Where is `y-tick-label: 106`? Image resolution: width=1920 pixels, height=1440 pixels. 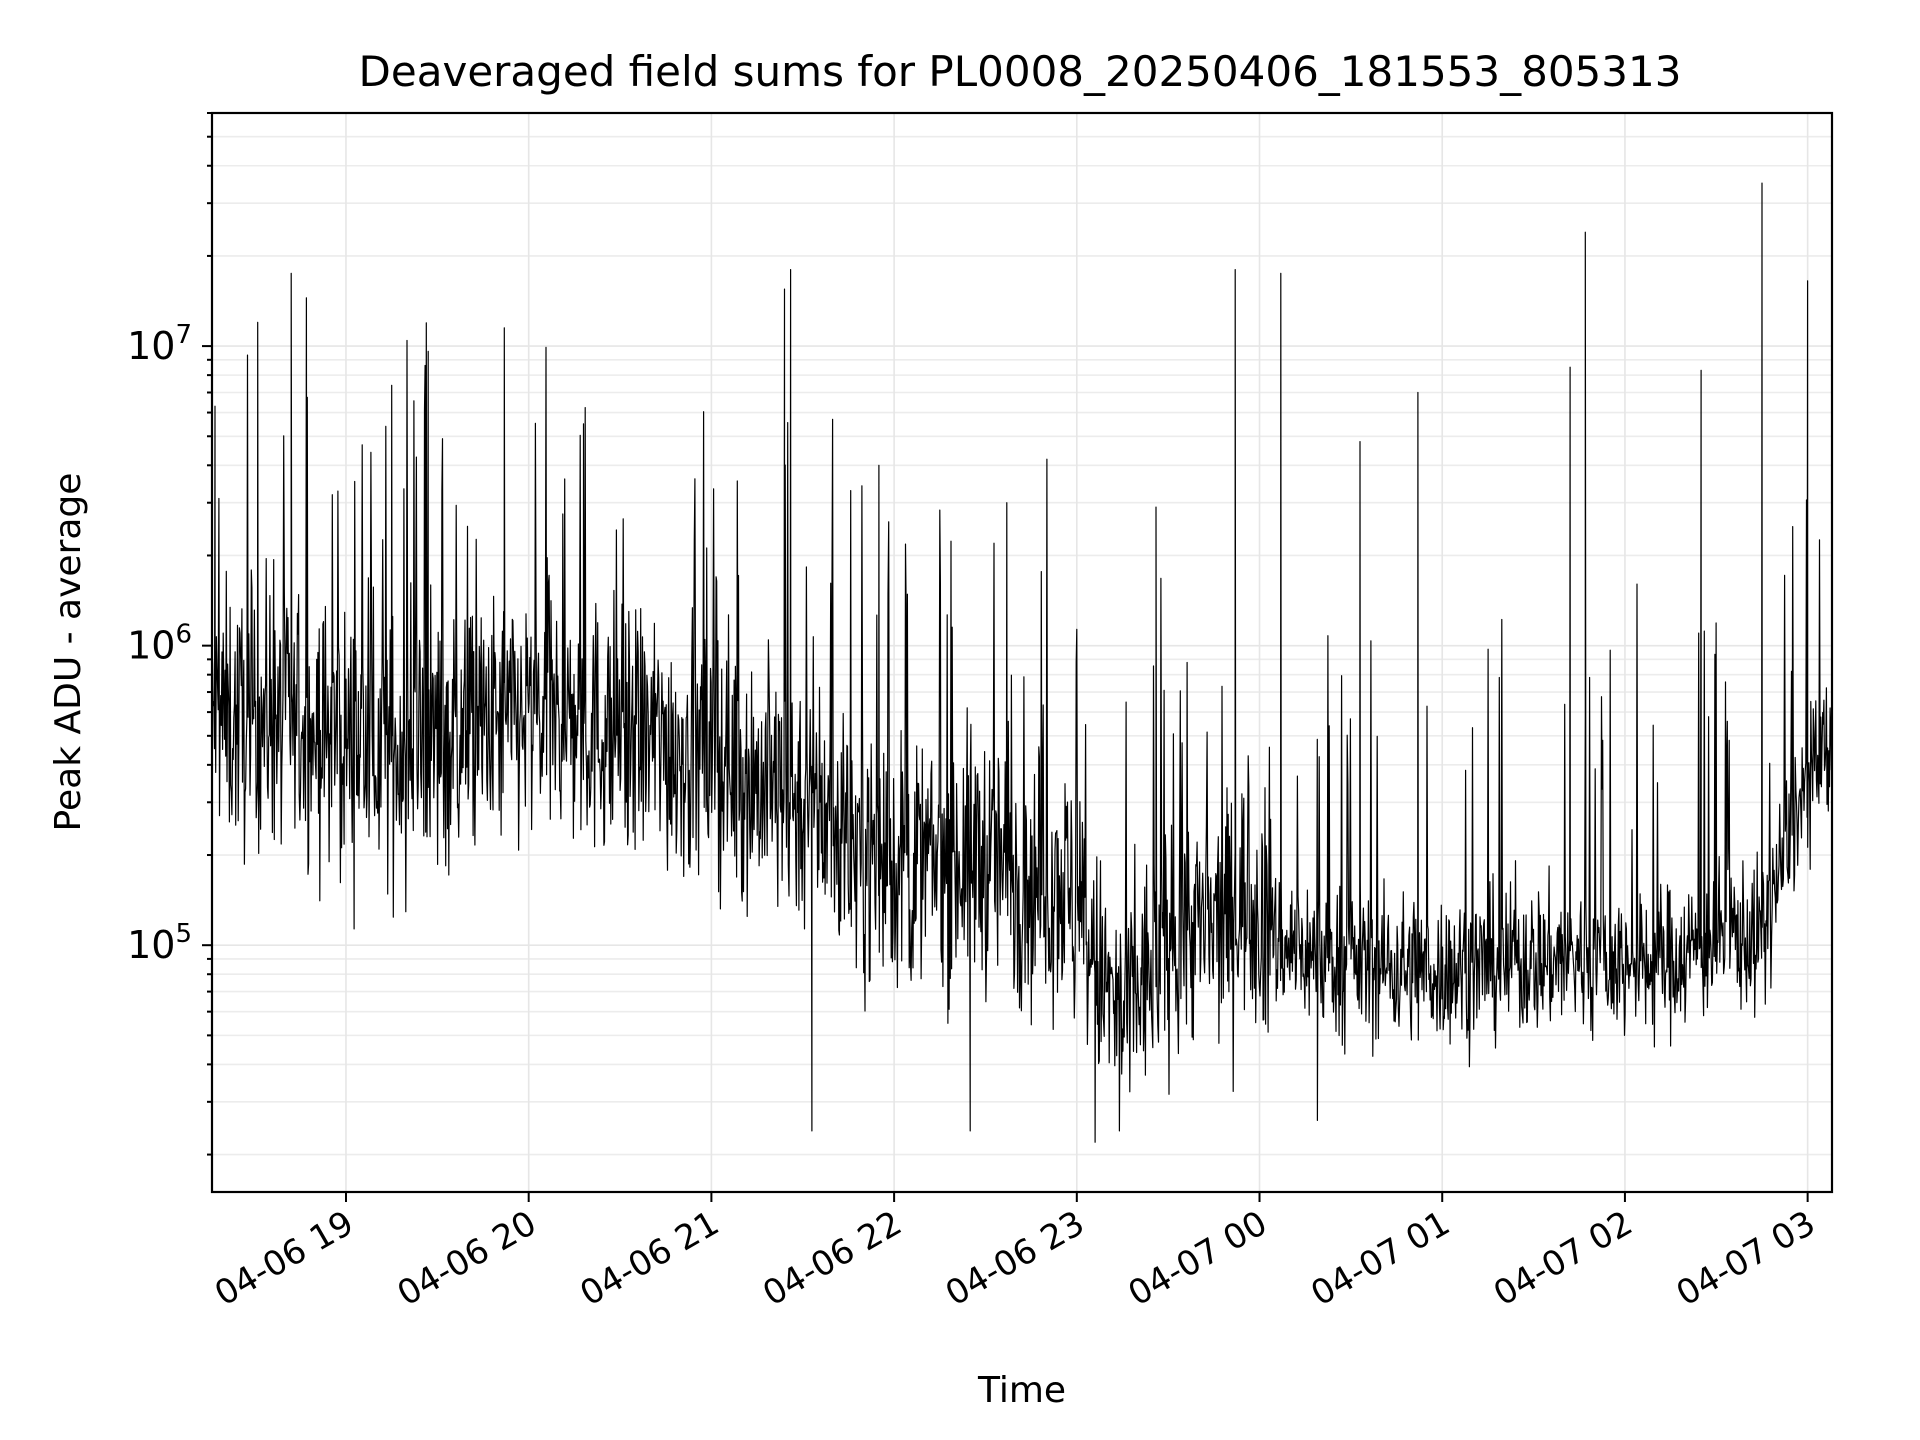 y-tick-label: 106 is located at coordinates (159, 644).